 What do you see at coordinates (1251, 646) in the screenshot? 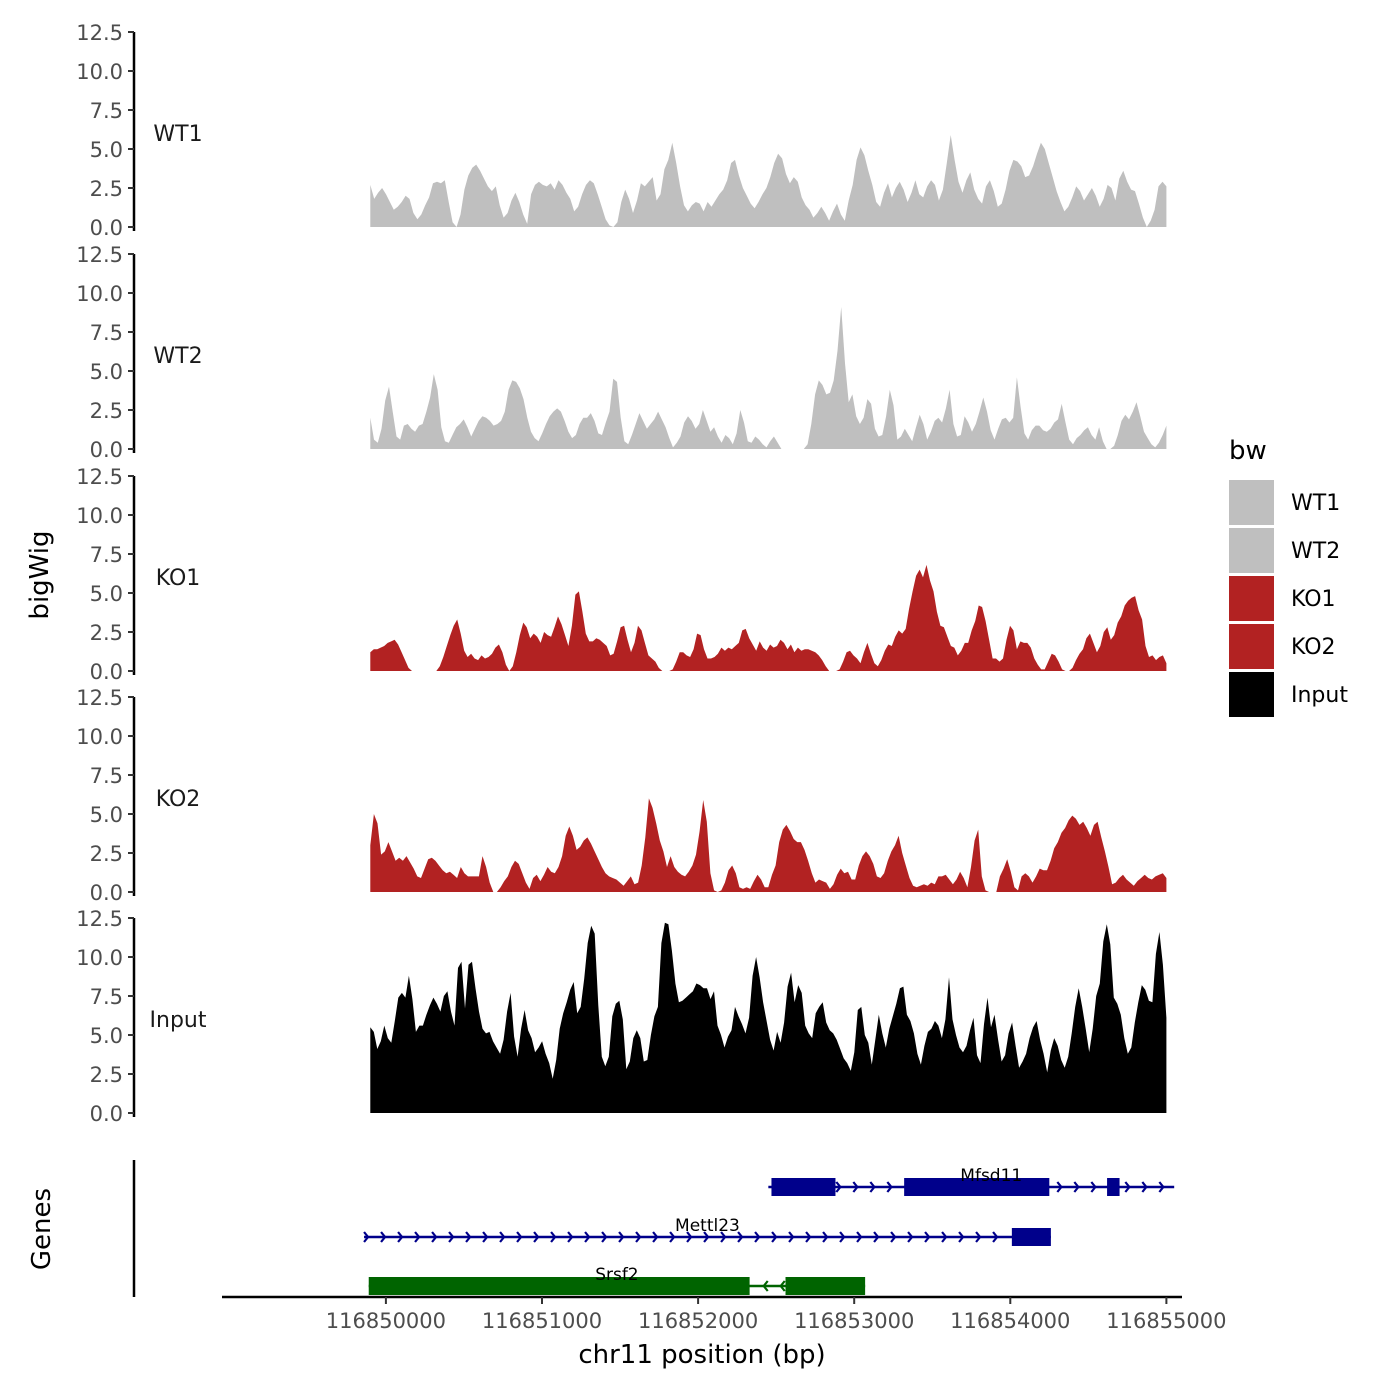
I see `legend-swatch-ko2` at bounding box center [1251, 646].